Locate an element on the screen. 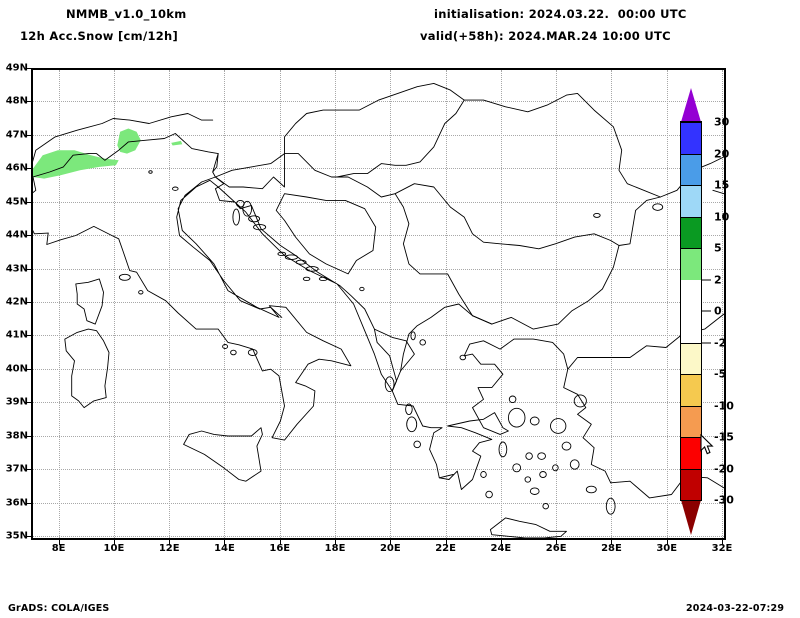  colorbar is located at coordinates (691, 311).